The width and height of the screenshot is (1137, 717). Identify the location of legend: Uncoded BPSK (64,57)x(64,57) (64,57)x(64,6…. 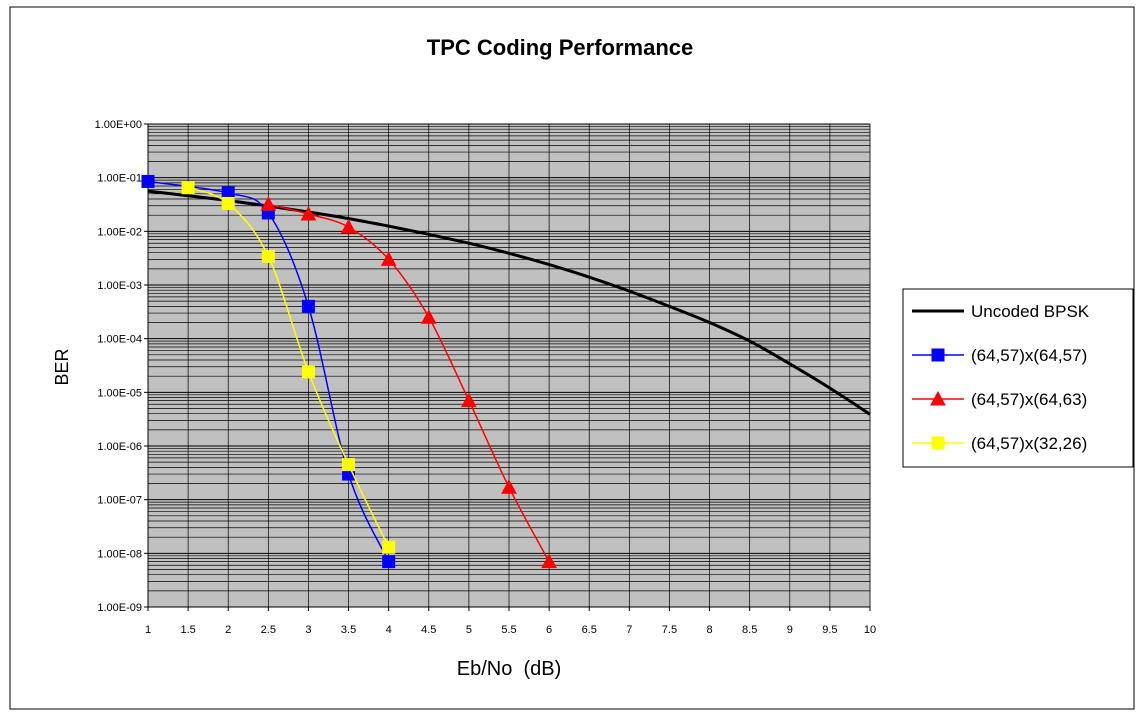
(1018, 378).